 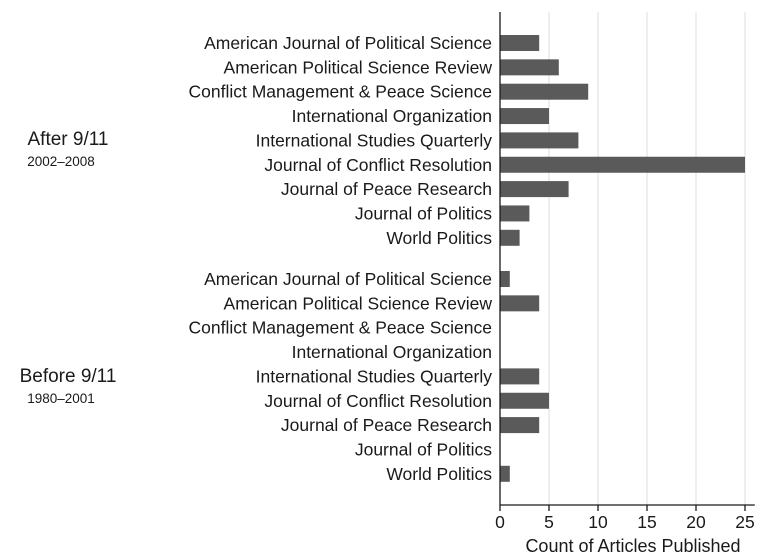 I want to click on x-tick-label: 5, so click(x=549, y=522).